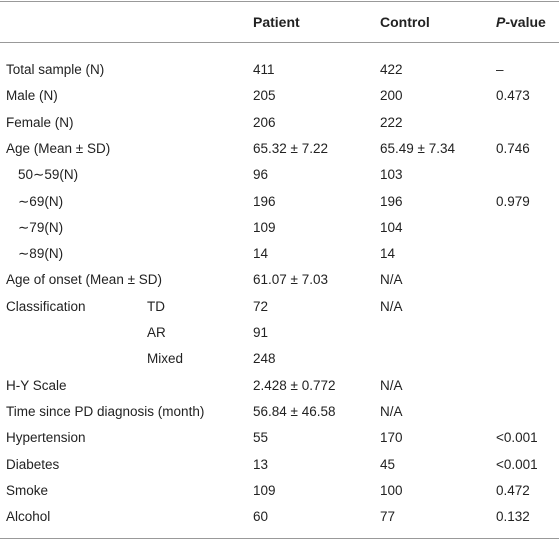 The height and width of the screenshot is (542, 559). I want to click on cell-label: H-Y Scale, so click(36, 385).